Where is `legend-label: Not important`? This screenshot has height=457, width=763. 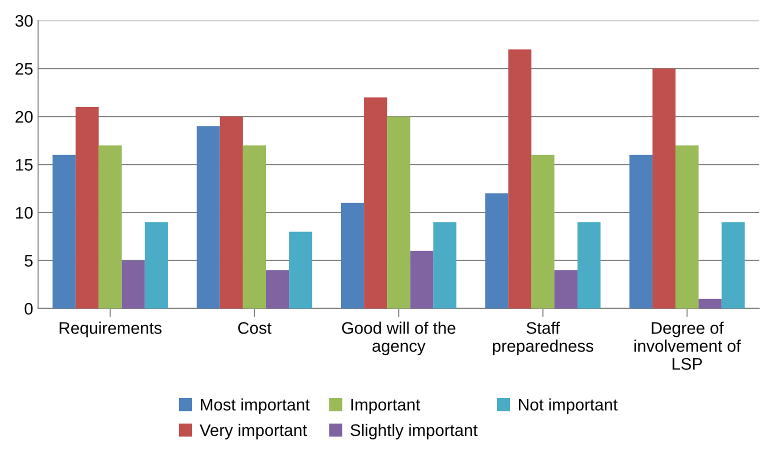
legend-label: Not important is located at coordinates (568, 406).